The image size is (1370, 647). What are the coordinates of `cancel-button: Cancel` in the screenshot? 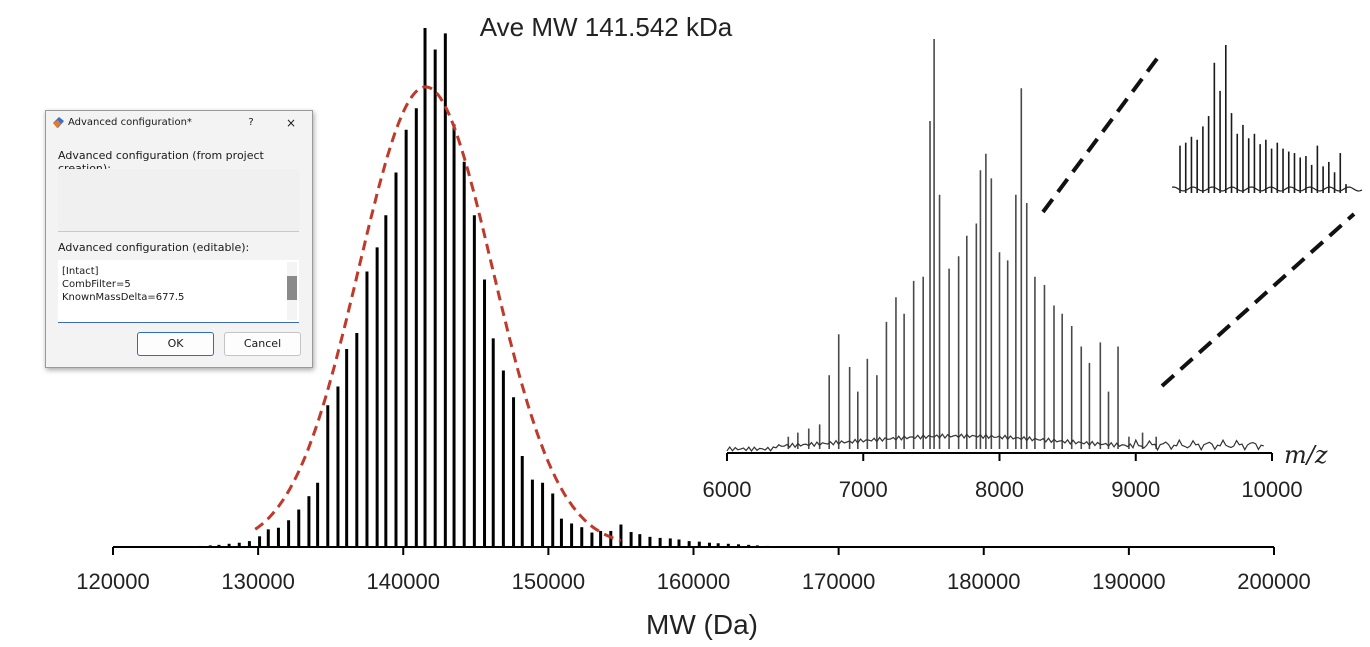 It's located at (262, 344).